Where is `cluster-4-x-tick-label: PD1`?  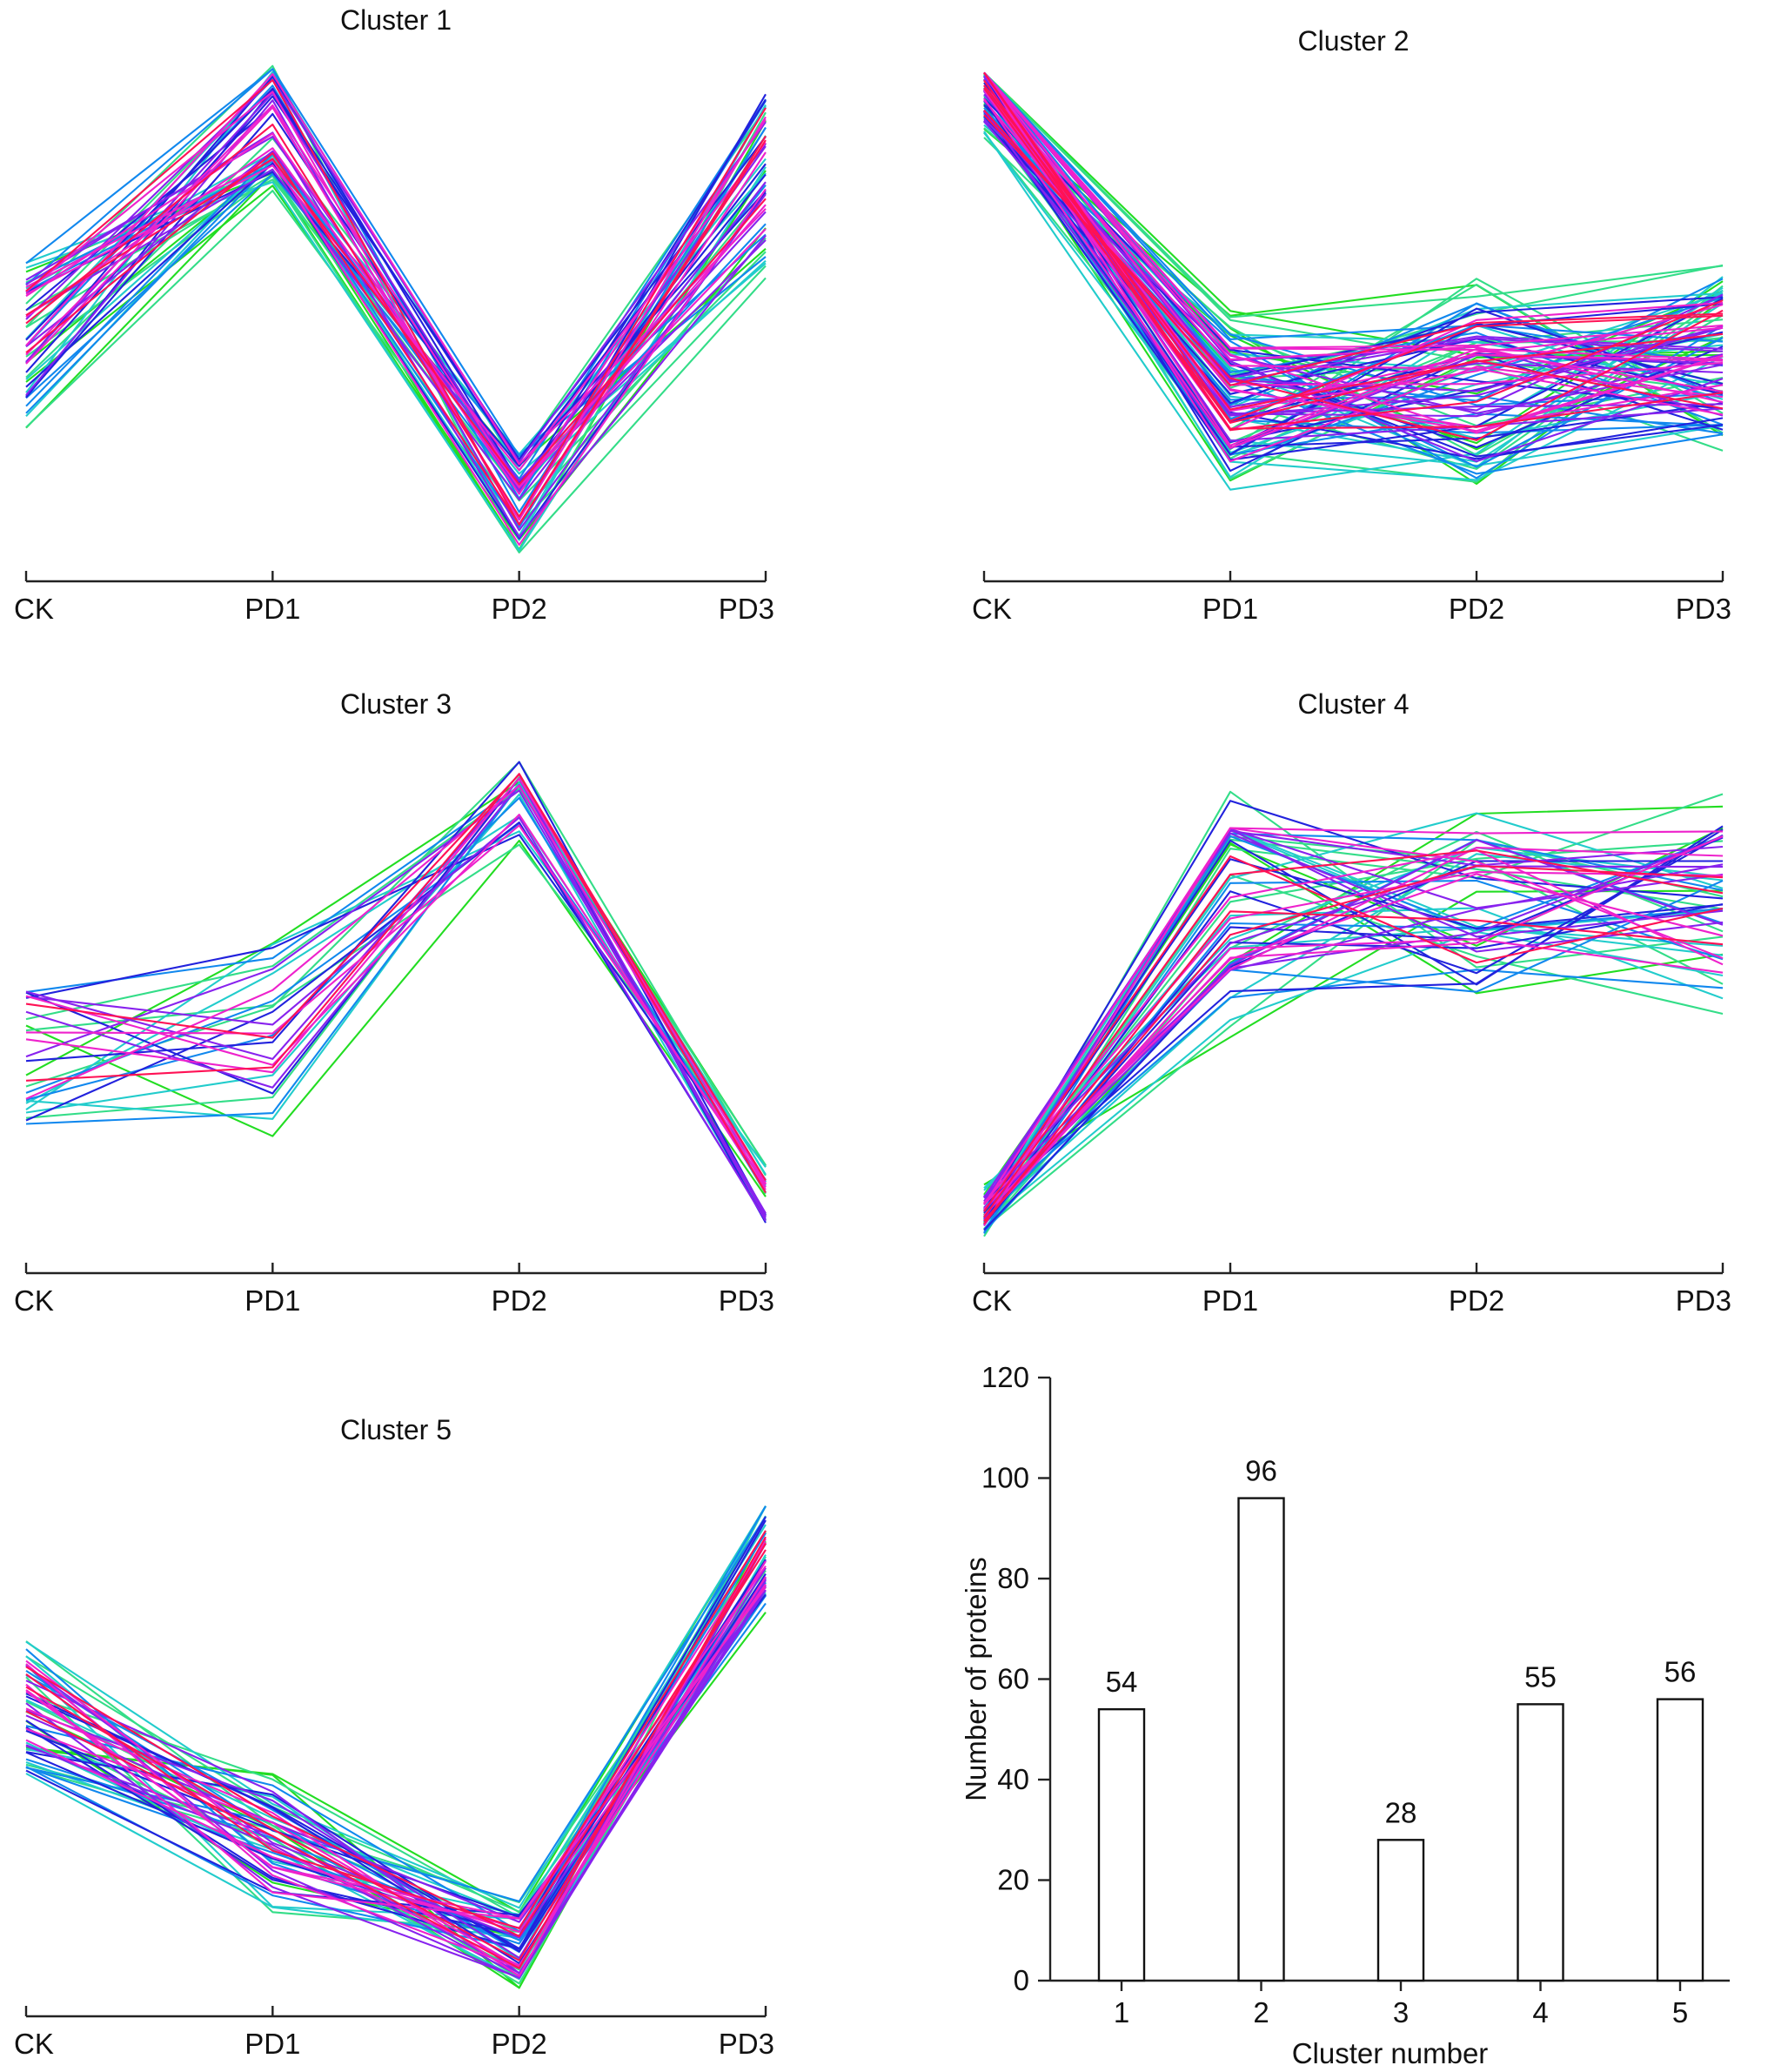 cluster-4-x-tick-label: PD1 is located at coordinates (1230, 1300).